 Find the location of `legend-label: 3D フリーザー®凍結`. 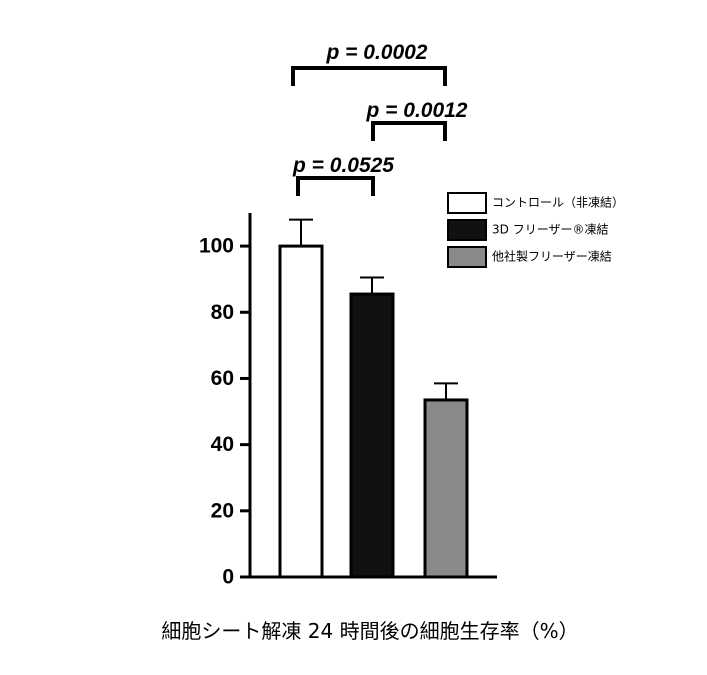

legend-label: 3D フリーザー®凍結 is located at coordinates (550, 230).